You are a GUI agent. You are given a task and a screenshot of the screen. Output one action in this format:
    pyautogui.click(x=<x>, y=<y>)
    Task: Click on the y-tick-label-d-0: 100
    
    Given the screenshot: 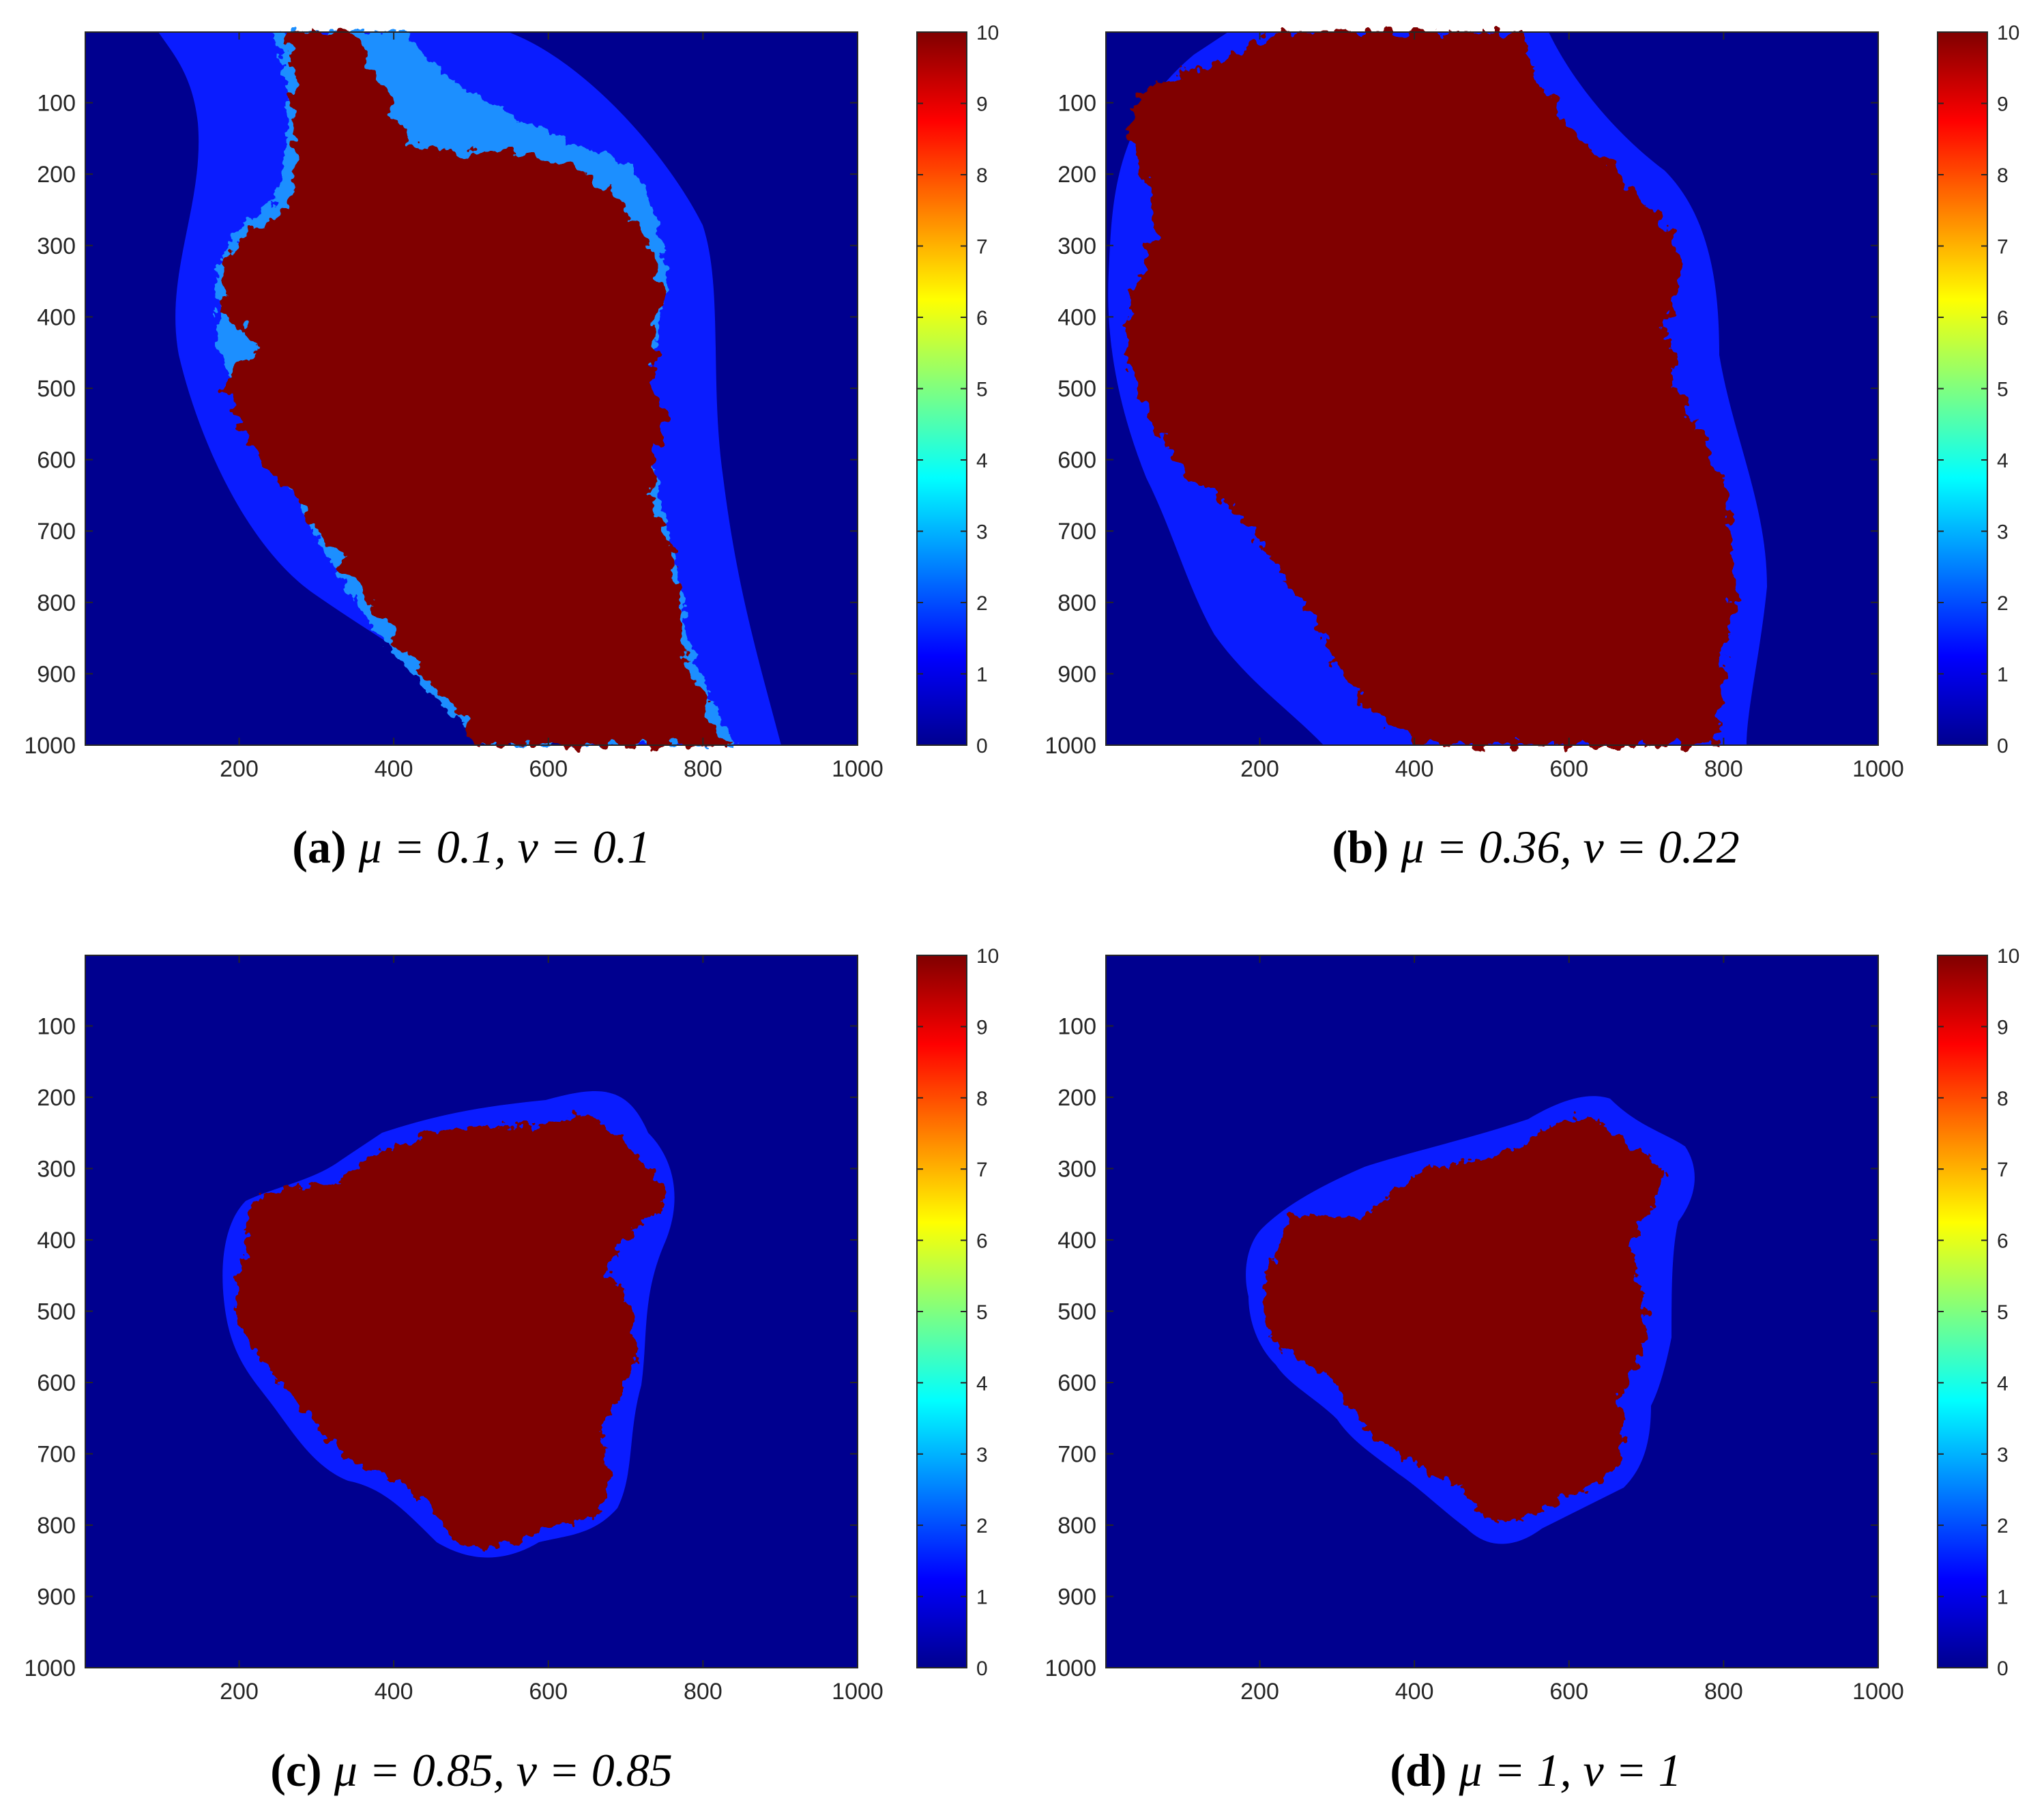 What is the action you would take?
    pyautogui.click(x=1076, y=1026)
    